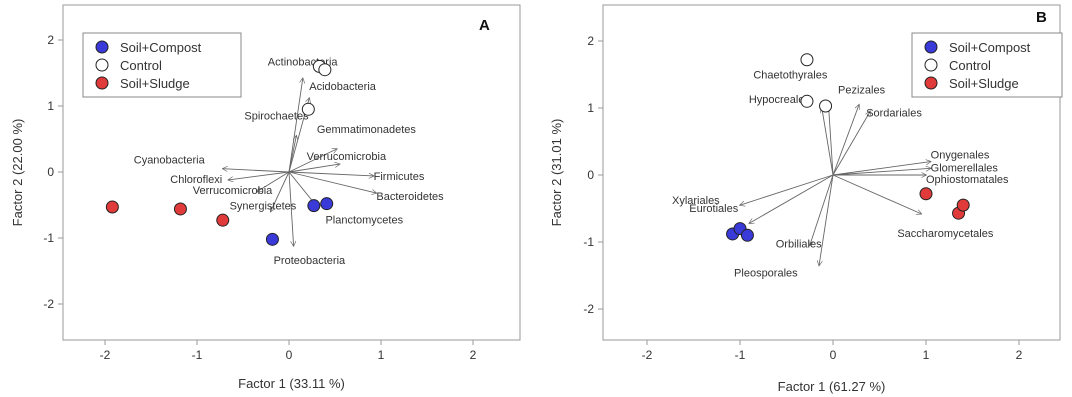  I want to click on loading-label: Synergistetes, so click(263, 207).